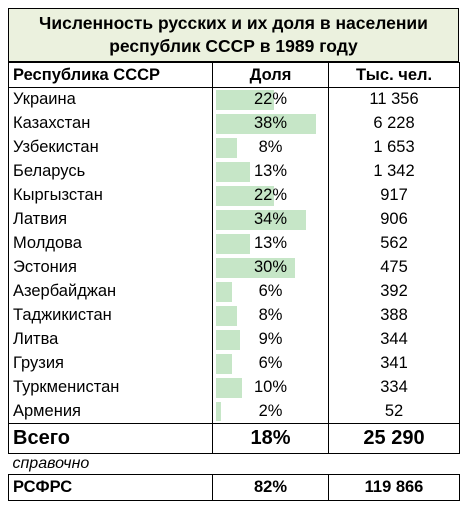  Describe the element at coordinates (110, 195) in the screenshot. I see `republic-name: Кыргызстан` at that location.